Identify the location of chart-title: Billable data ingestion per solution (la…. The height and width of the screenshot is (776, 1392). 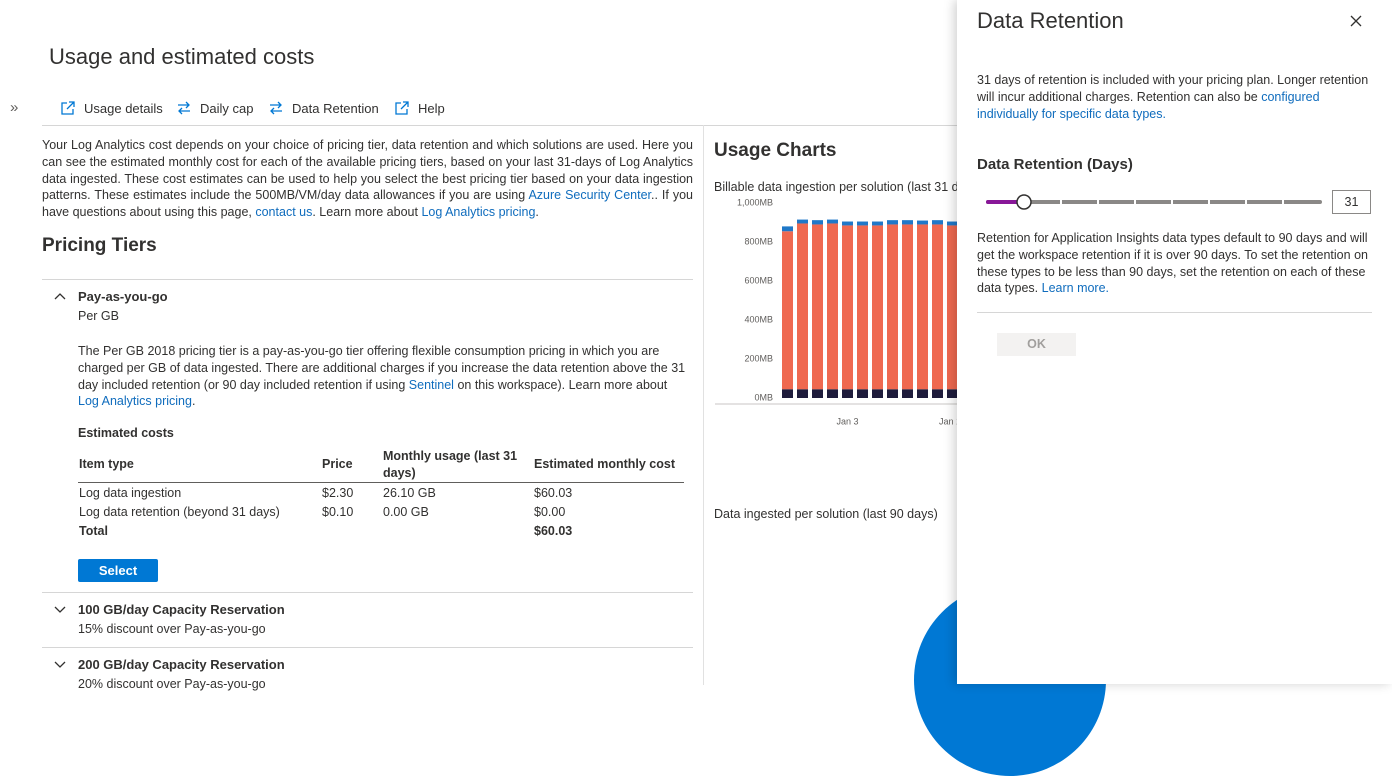
(848, 187).